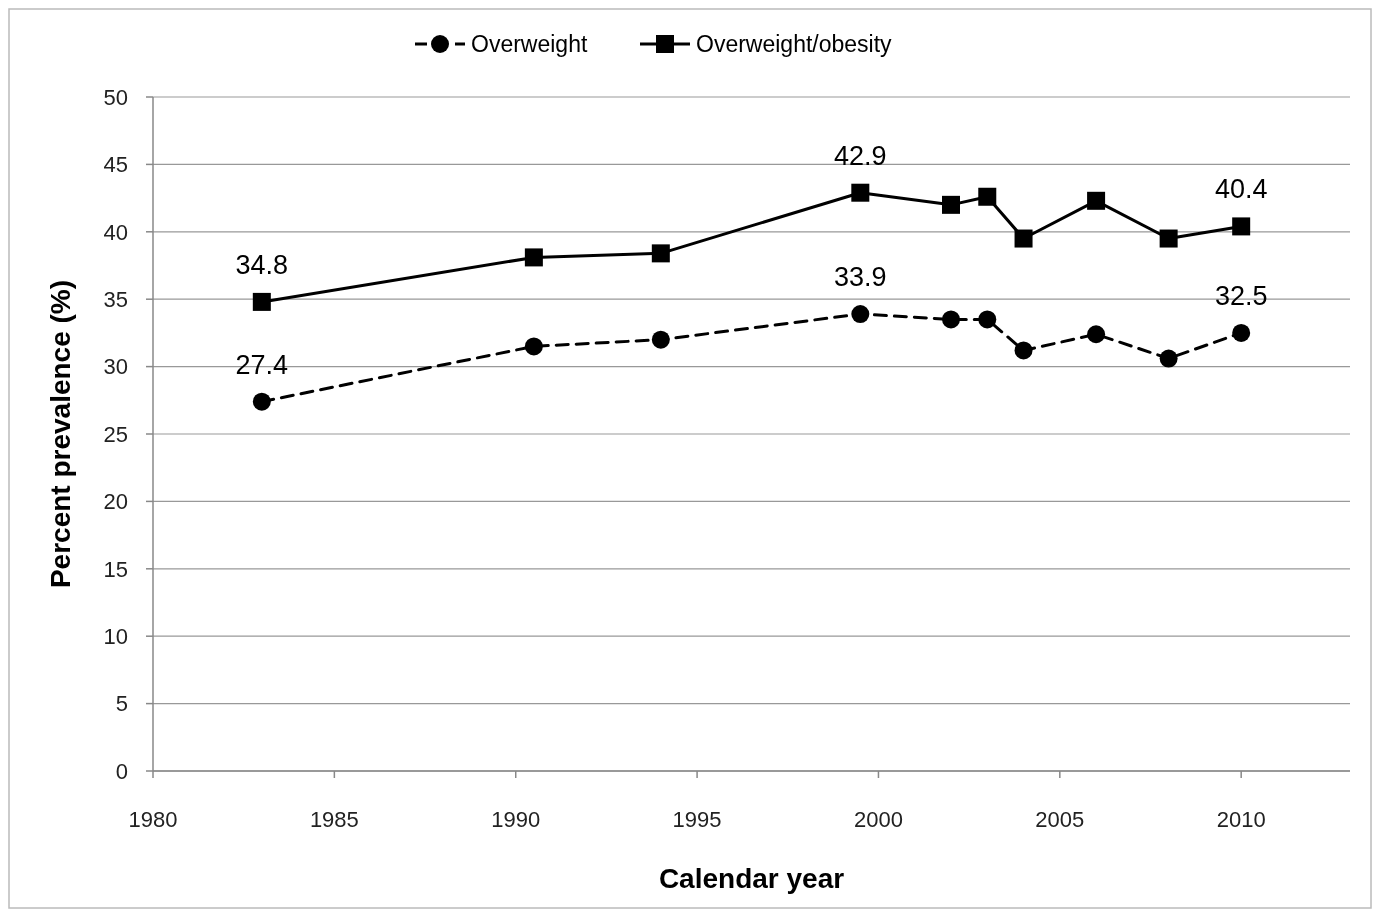 The image size is (1380, 917). I want to click on y-tick-label: 0, so click(121, 771).